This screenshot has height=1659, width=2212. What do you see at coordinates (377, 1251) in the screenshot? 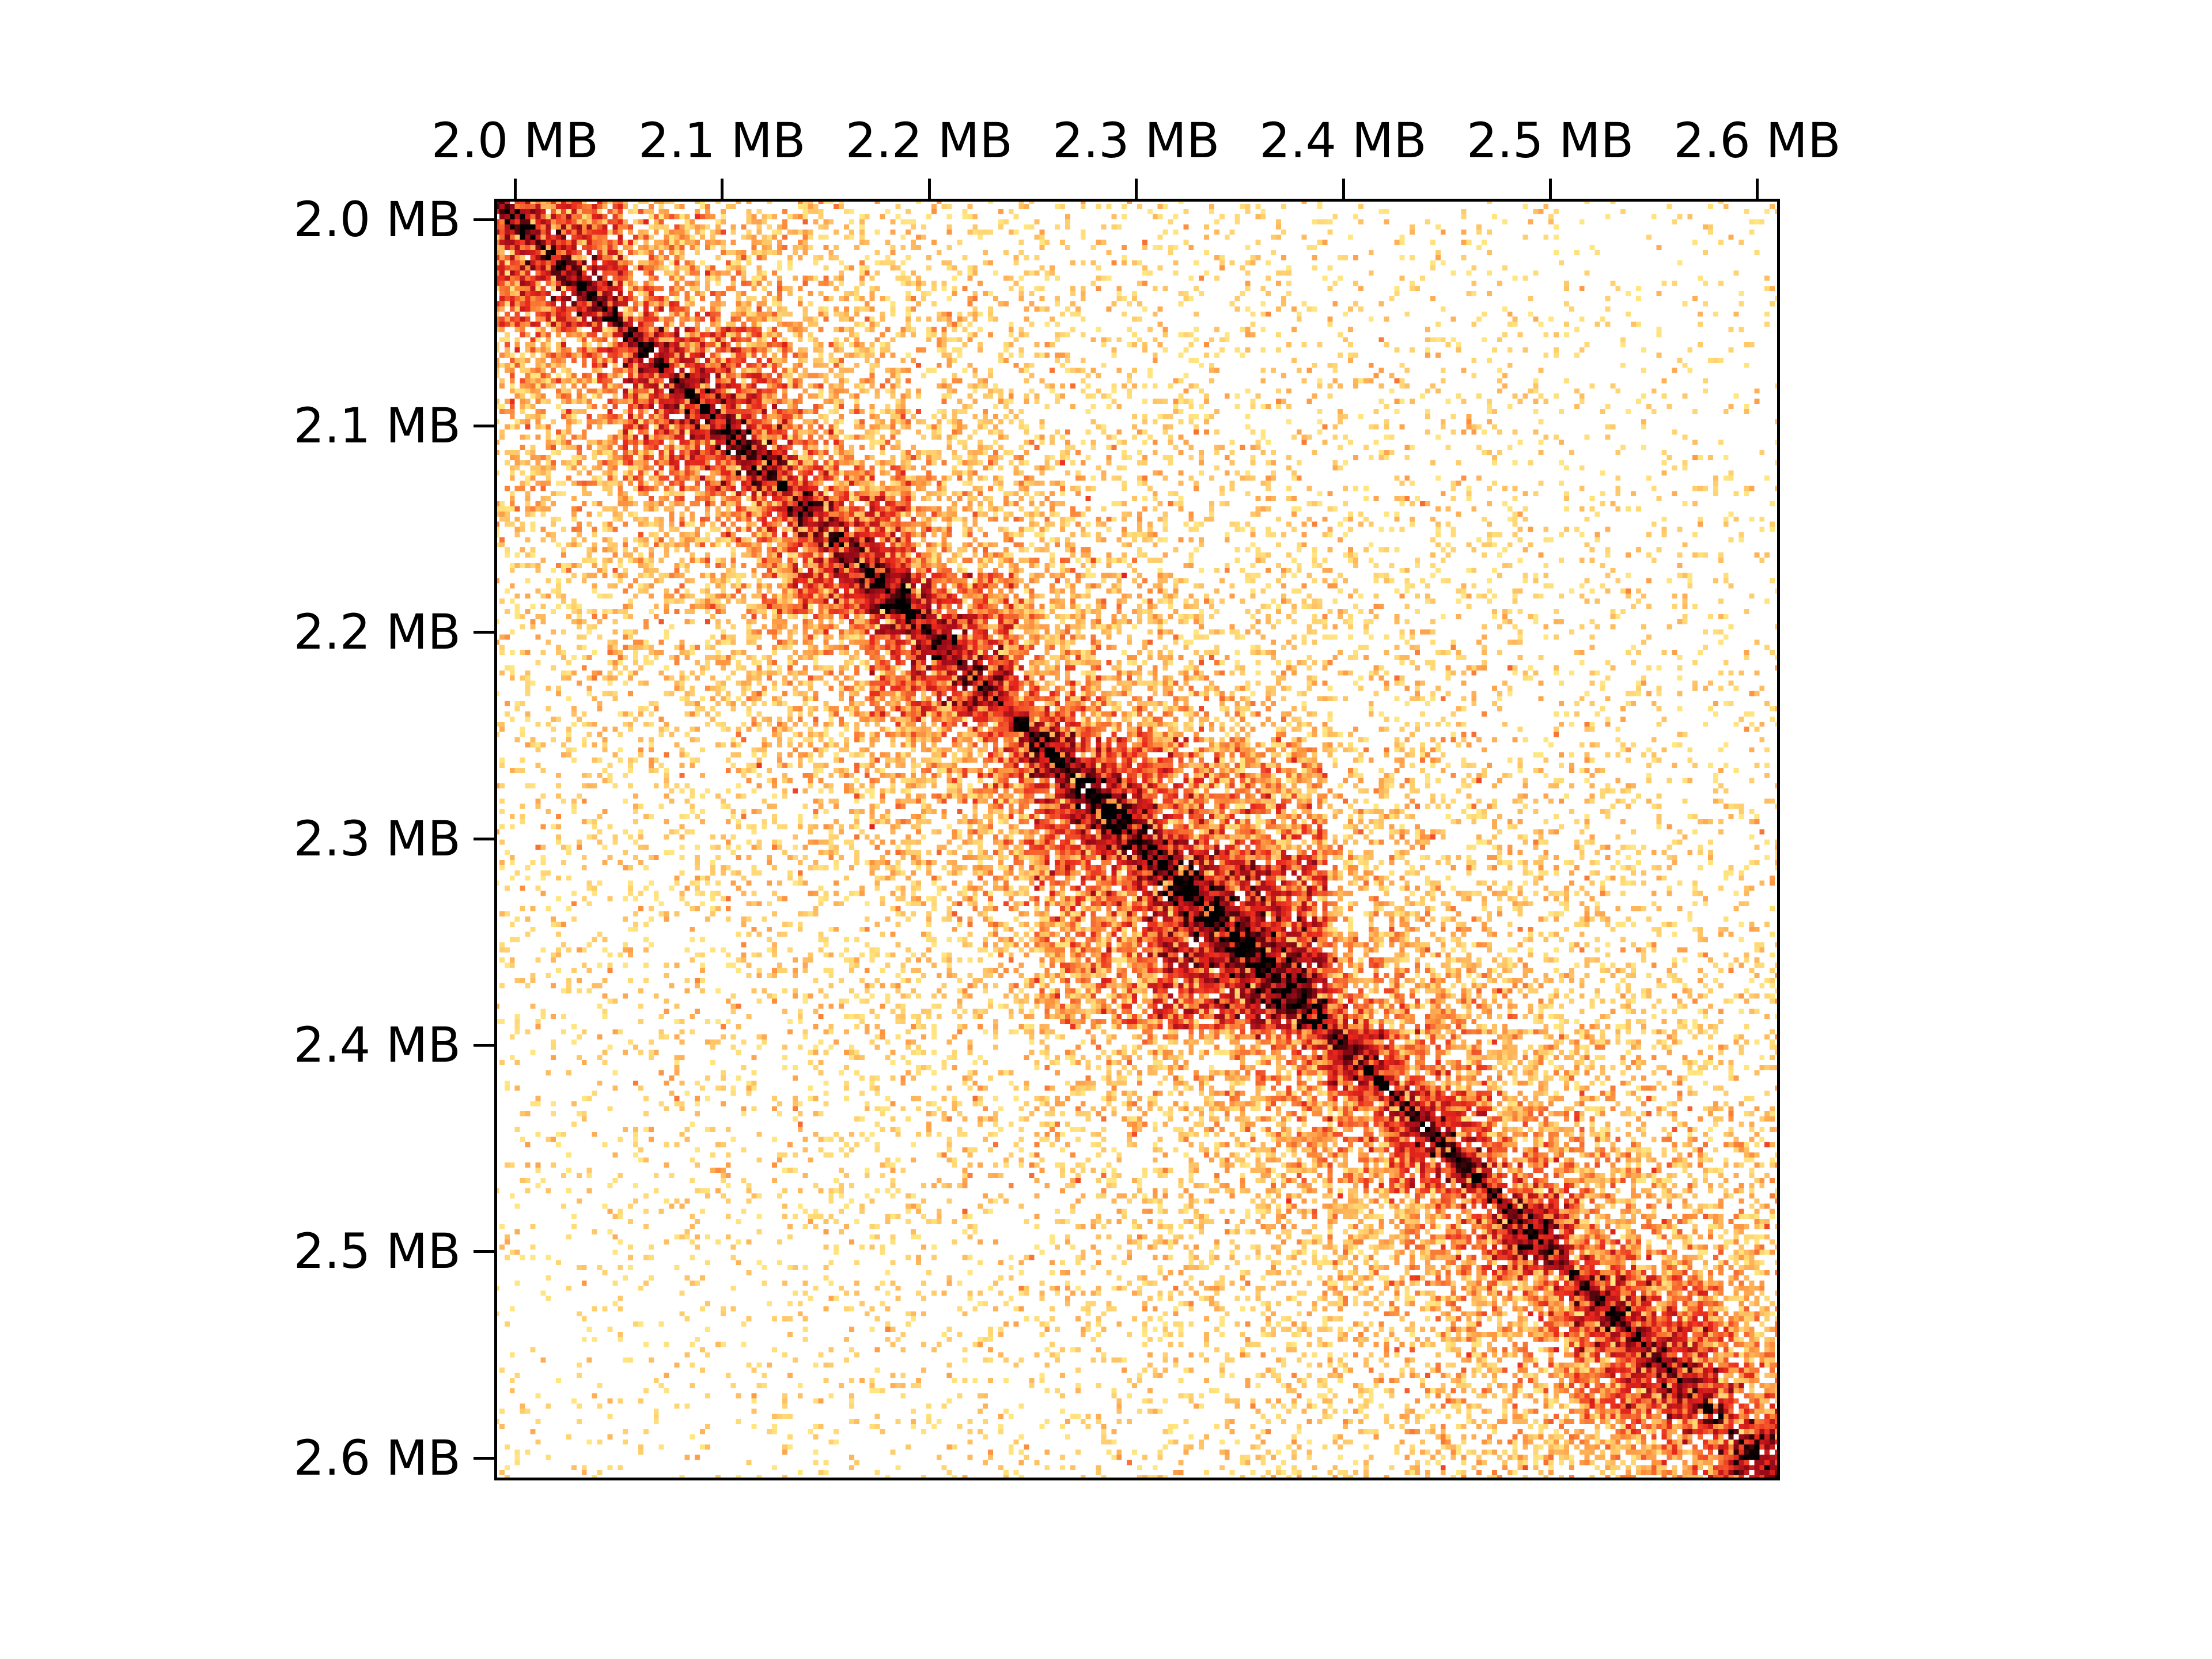
I see `y-tick-label: 2.5 MB` at bounding box center [377, 1251].